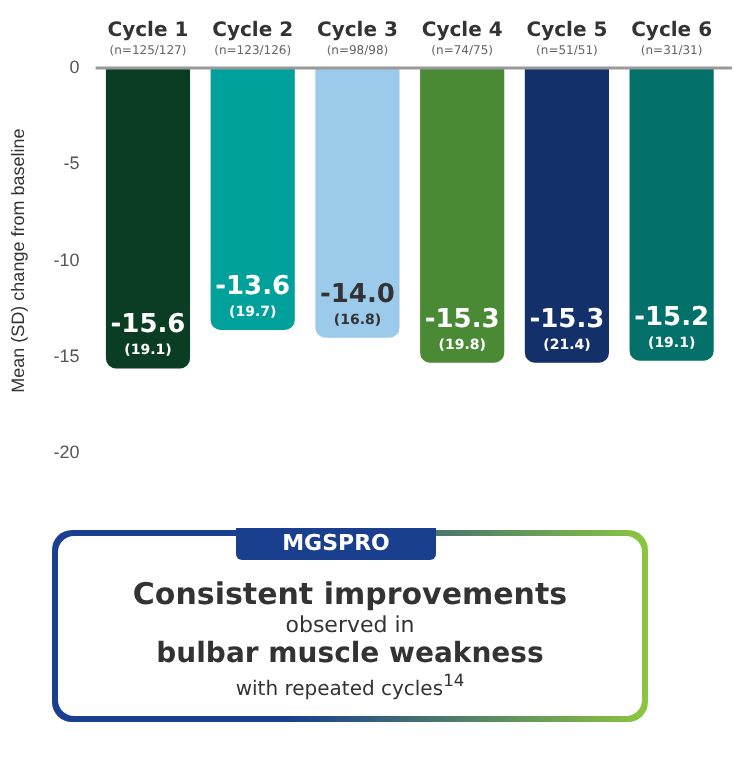 The image size is (736, 764). I want to click on text: MGSPRO, so click(336, 544).